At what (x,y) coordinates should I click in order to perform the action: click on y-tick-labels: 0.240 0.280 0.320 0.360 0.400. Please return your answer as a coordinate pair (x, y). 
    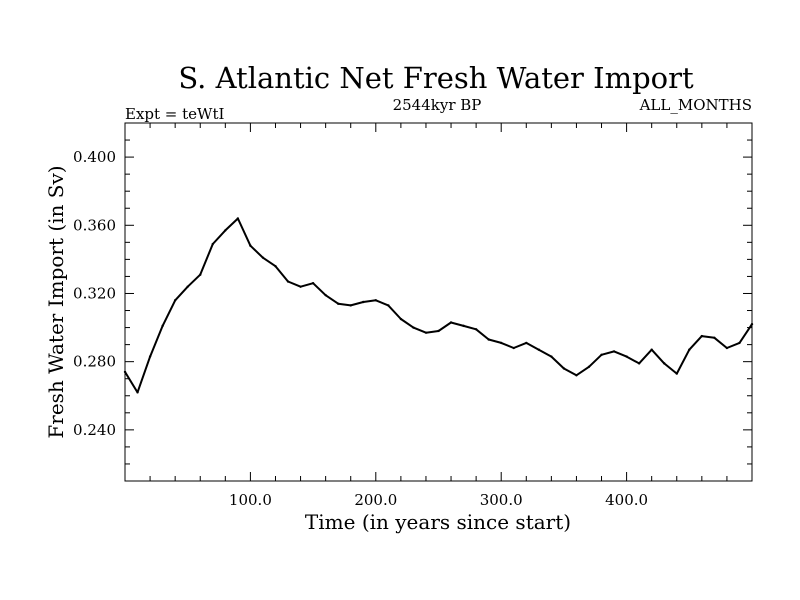
    Looking at the image, I should click on (94, 293).